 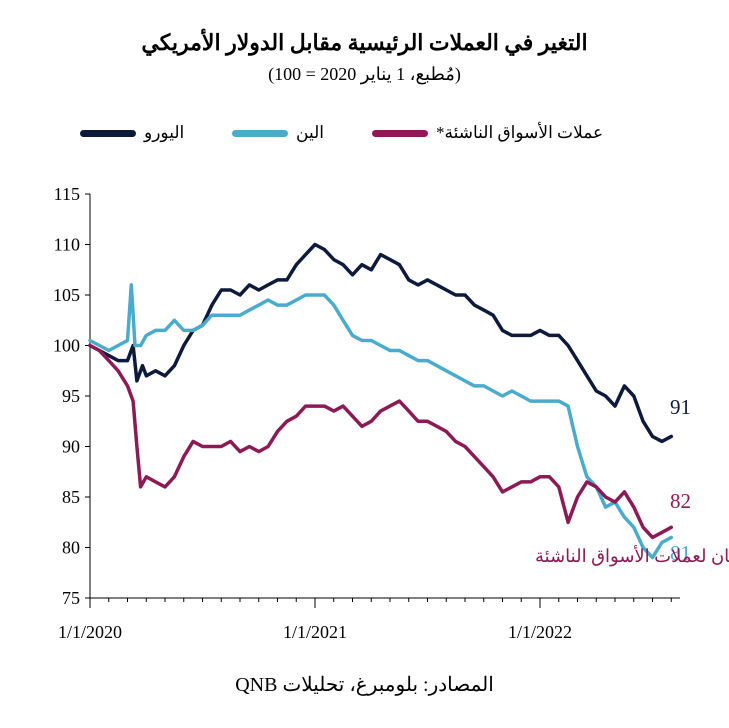 I want to click on y-tick-label: 95, so click(x=71, y=396).